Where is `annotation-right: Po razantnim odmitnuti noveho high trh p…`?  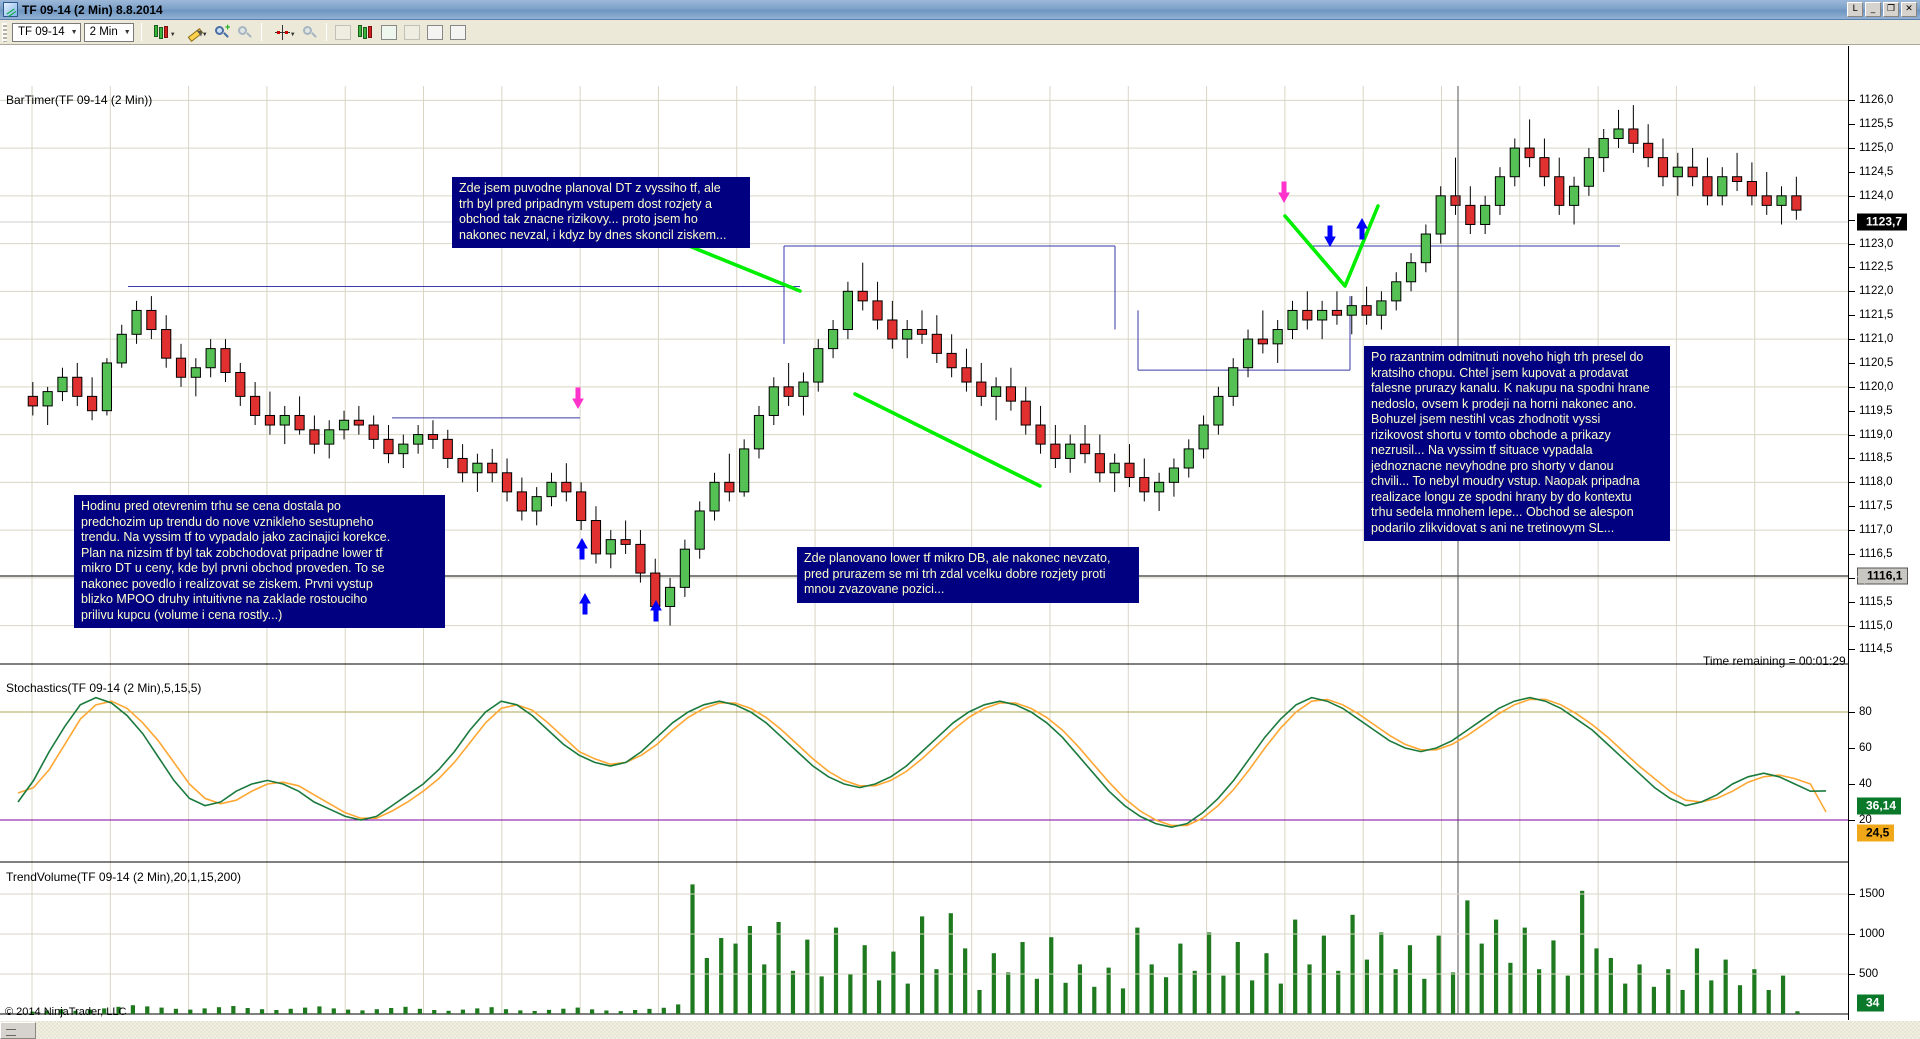
annotation-right: Po razantnim odmitnuti noveho high trh p… is located at coordinates (1517, 443).